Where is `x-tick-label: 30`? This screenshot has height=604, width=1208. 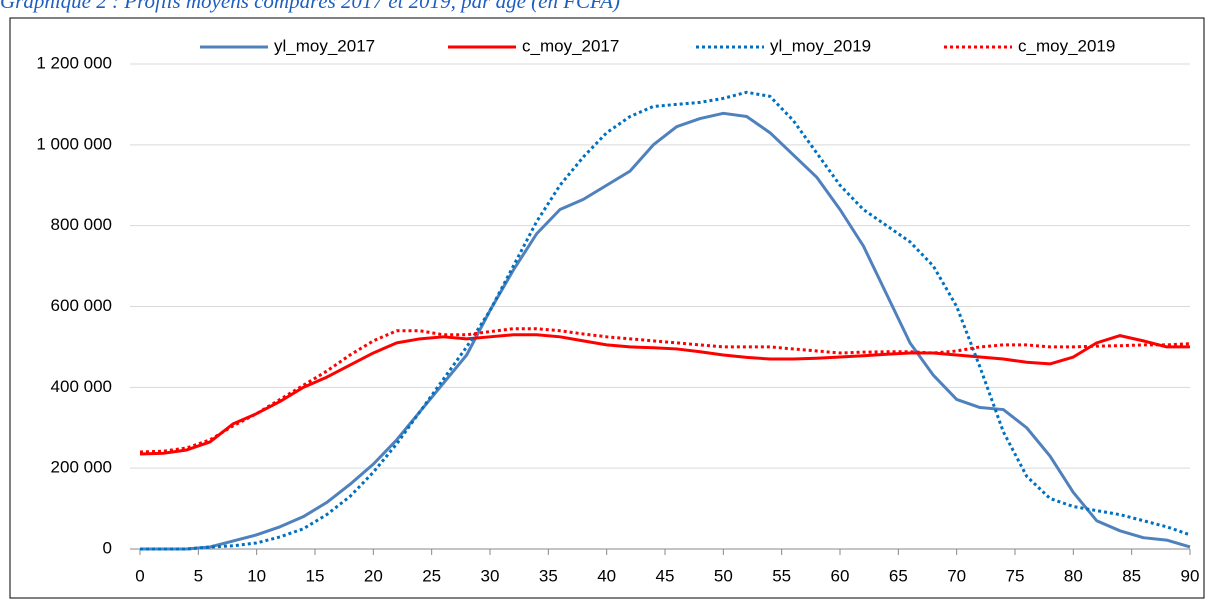
x-tick-label: 30 is located at coordinates (490, 575).